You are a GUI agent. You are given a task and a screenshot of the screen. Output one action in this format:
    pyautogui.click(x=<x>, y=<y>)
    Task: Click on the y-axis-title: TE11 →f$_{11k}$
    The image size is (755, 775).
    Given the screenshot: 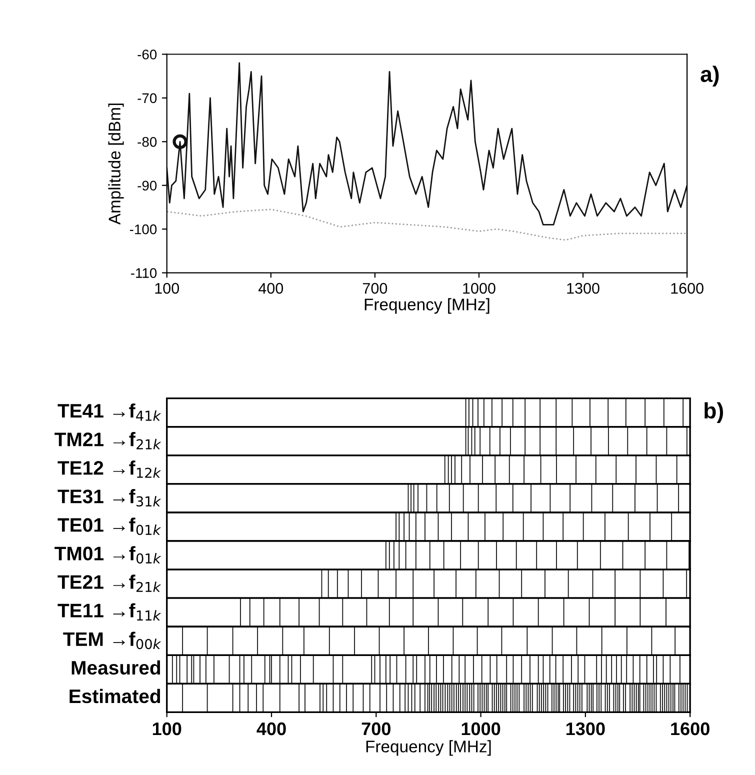 What is the action you would take?
    pyautogui.click(x=110, y=611)
    